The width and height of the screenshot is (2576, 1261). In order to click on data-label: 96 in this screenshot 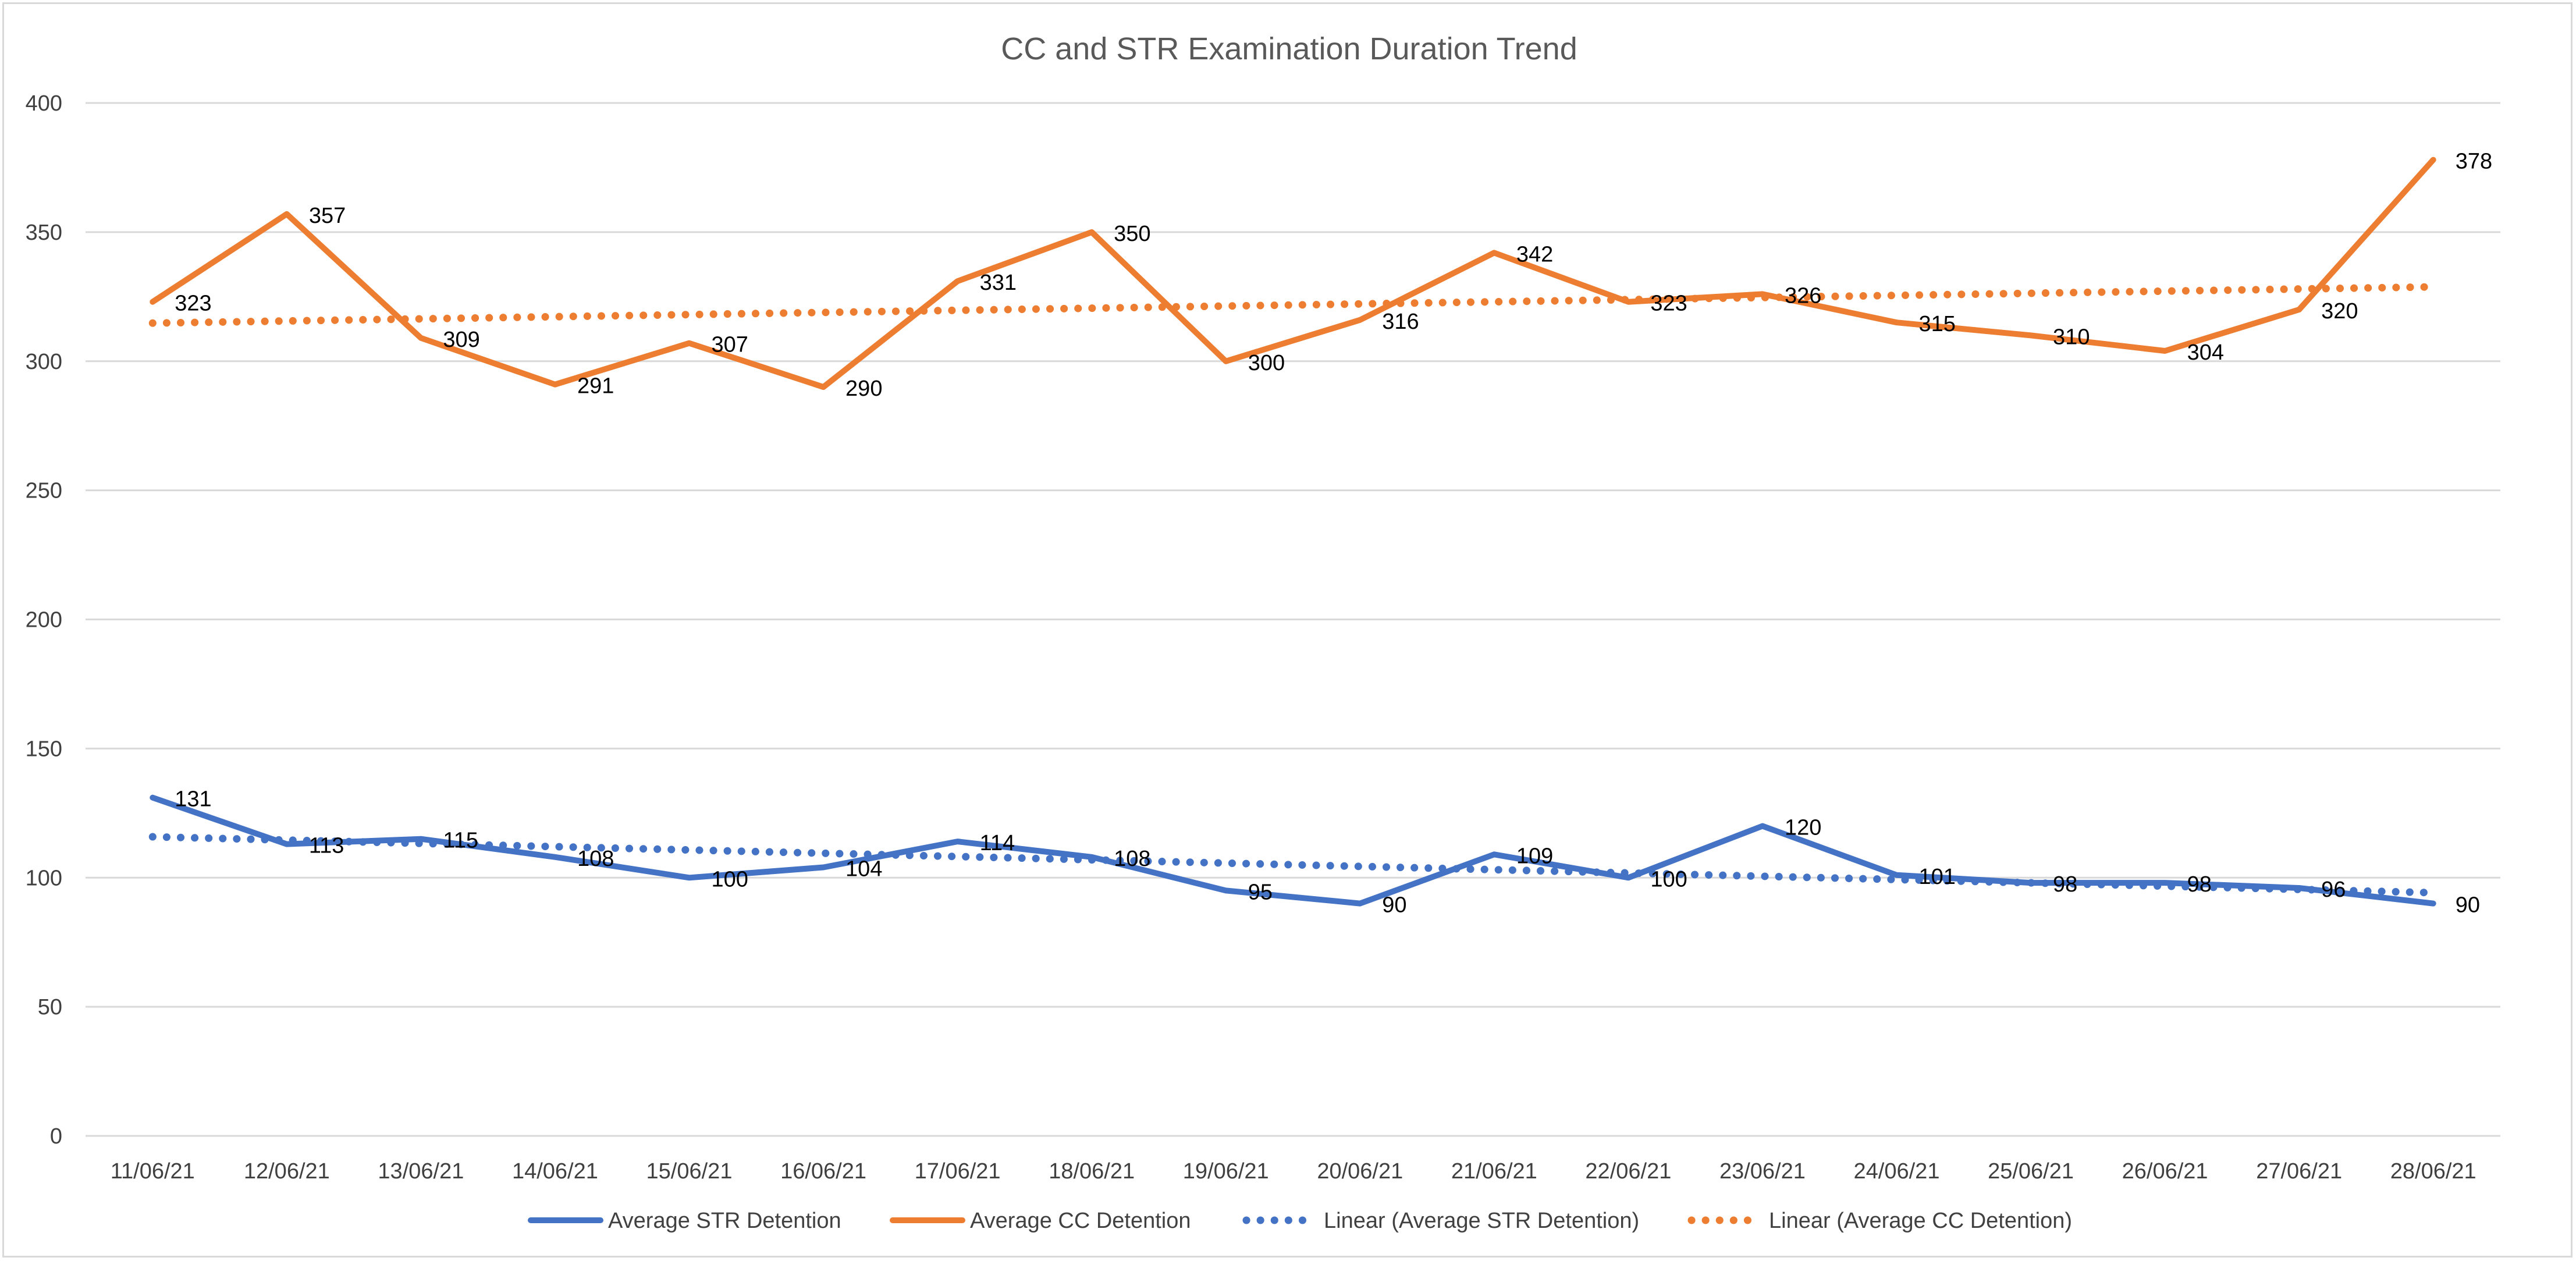, I will do `click(2333, 890)`.